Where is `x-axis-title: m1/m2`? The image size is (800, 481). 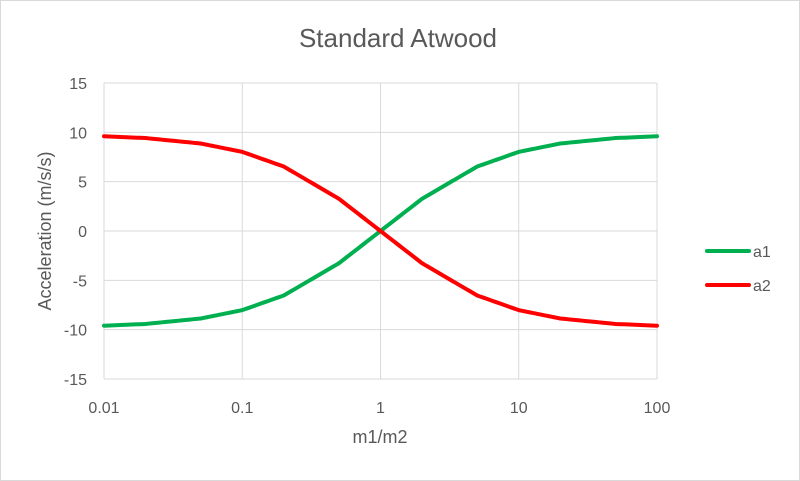 x-axis-title: m1/m2 is located at coordinates (379, 437).